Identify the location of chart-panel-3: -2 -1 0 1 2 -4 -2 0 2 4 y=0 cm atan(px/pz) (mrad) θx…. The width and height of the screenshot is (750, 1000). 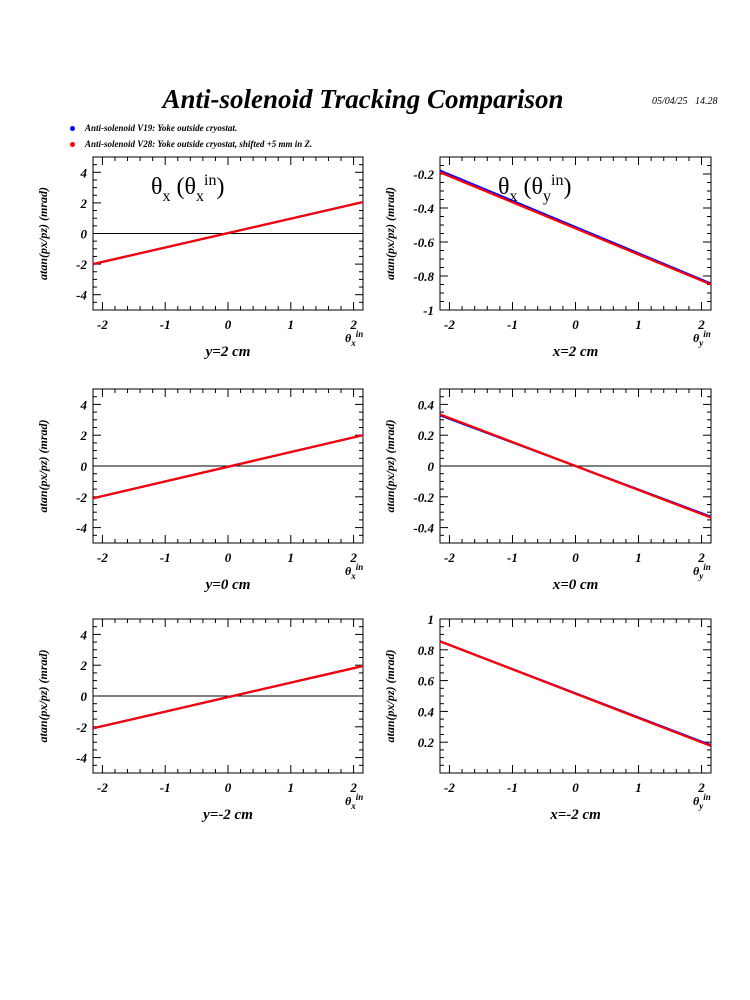
(200, 490).